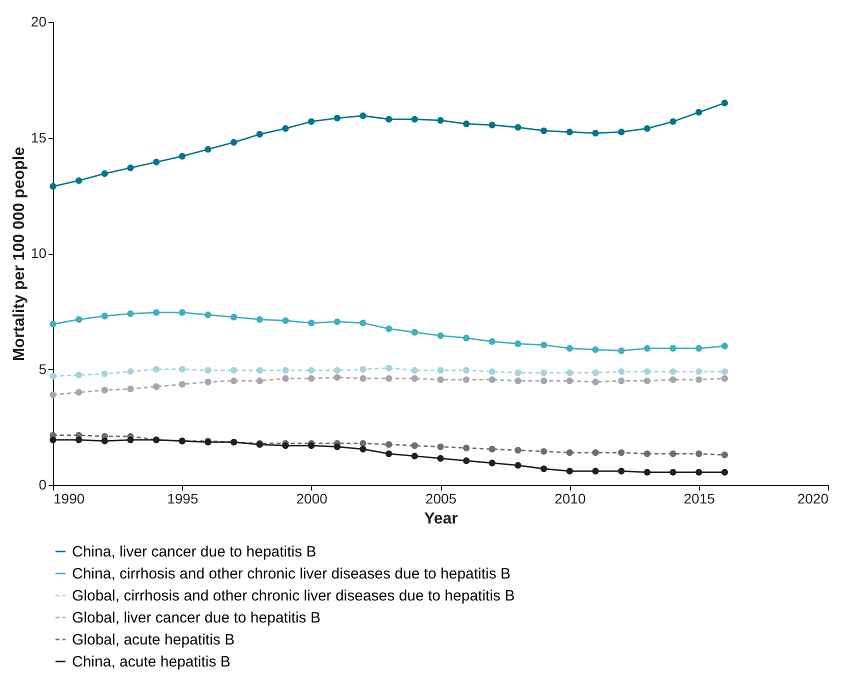 Image resolution: width=849 pixels, height=675 pixels. What do you see at coordinates (441, 519) in the screenshot?
I see `x-axis-title: Year` at bounding box center [441, 519].